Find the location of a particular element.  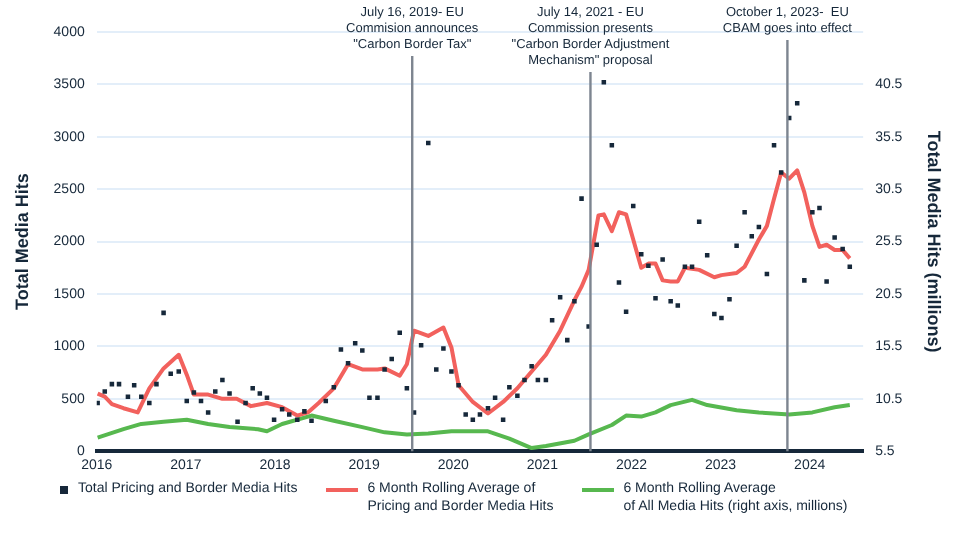

y-axis-title: Total Media Hits is located at coordinates (21, 241).